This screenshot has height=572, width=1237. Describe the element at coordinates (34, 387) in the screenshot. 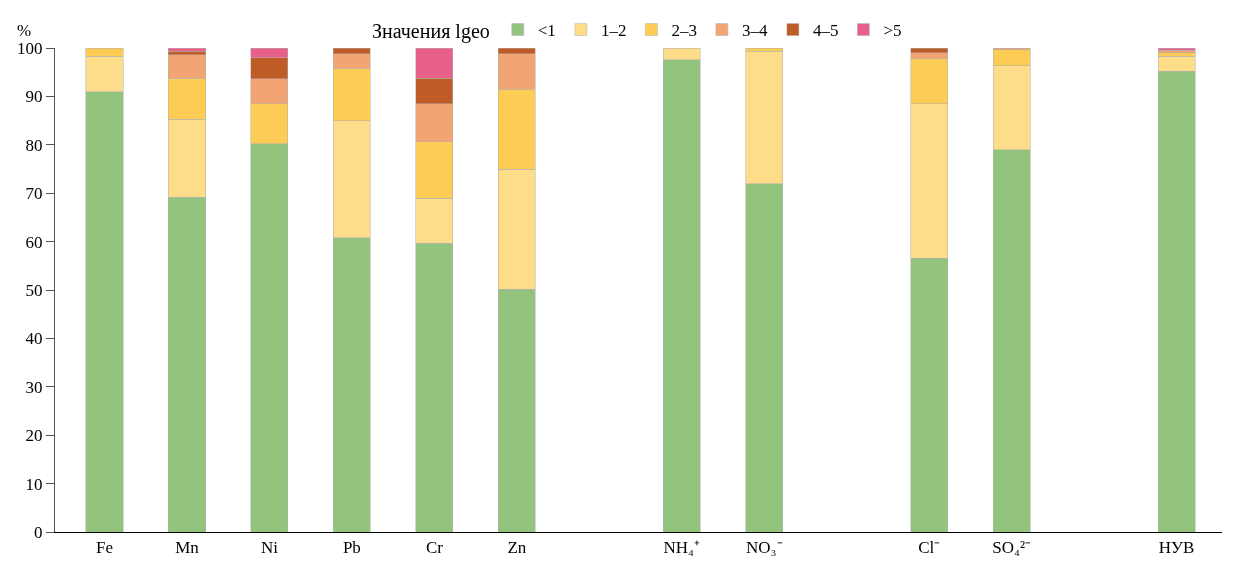

I see `y-tick-label: 30` at that location.